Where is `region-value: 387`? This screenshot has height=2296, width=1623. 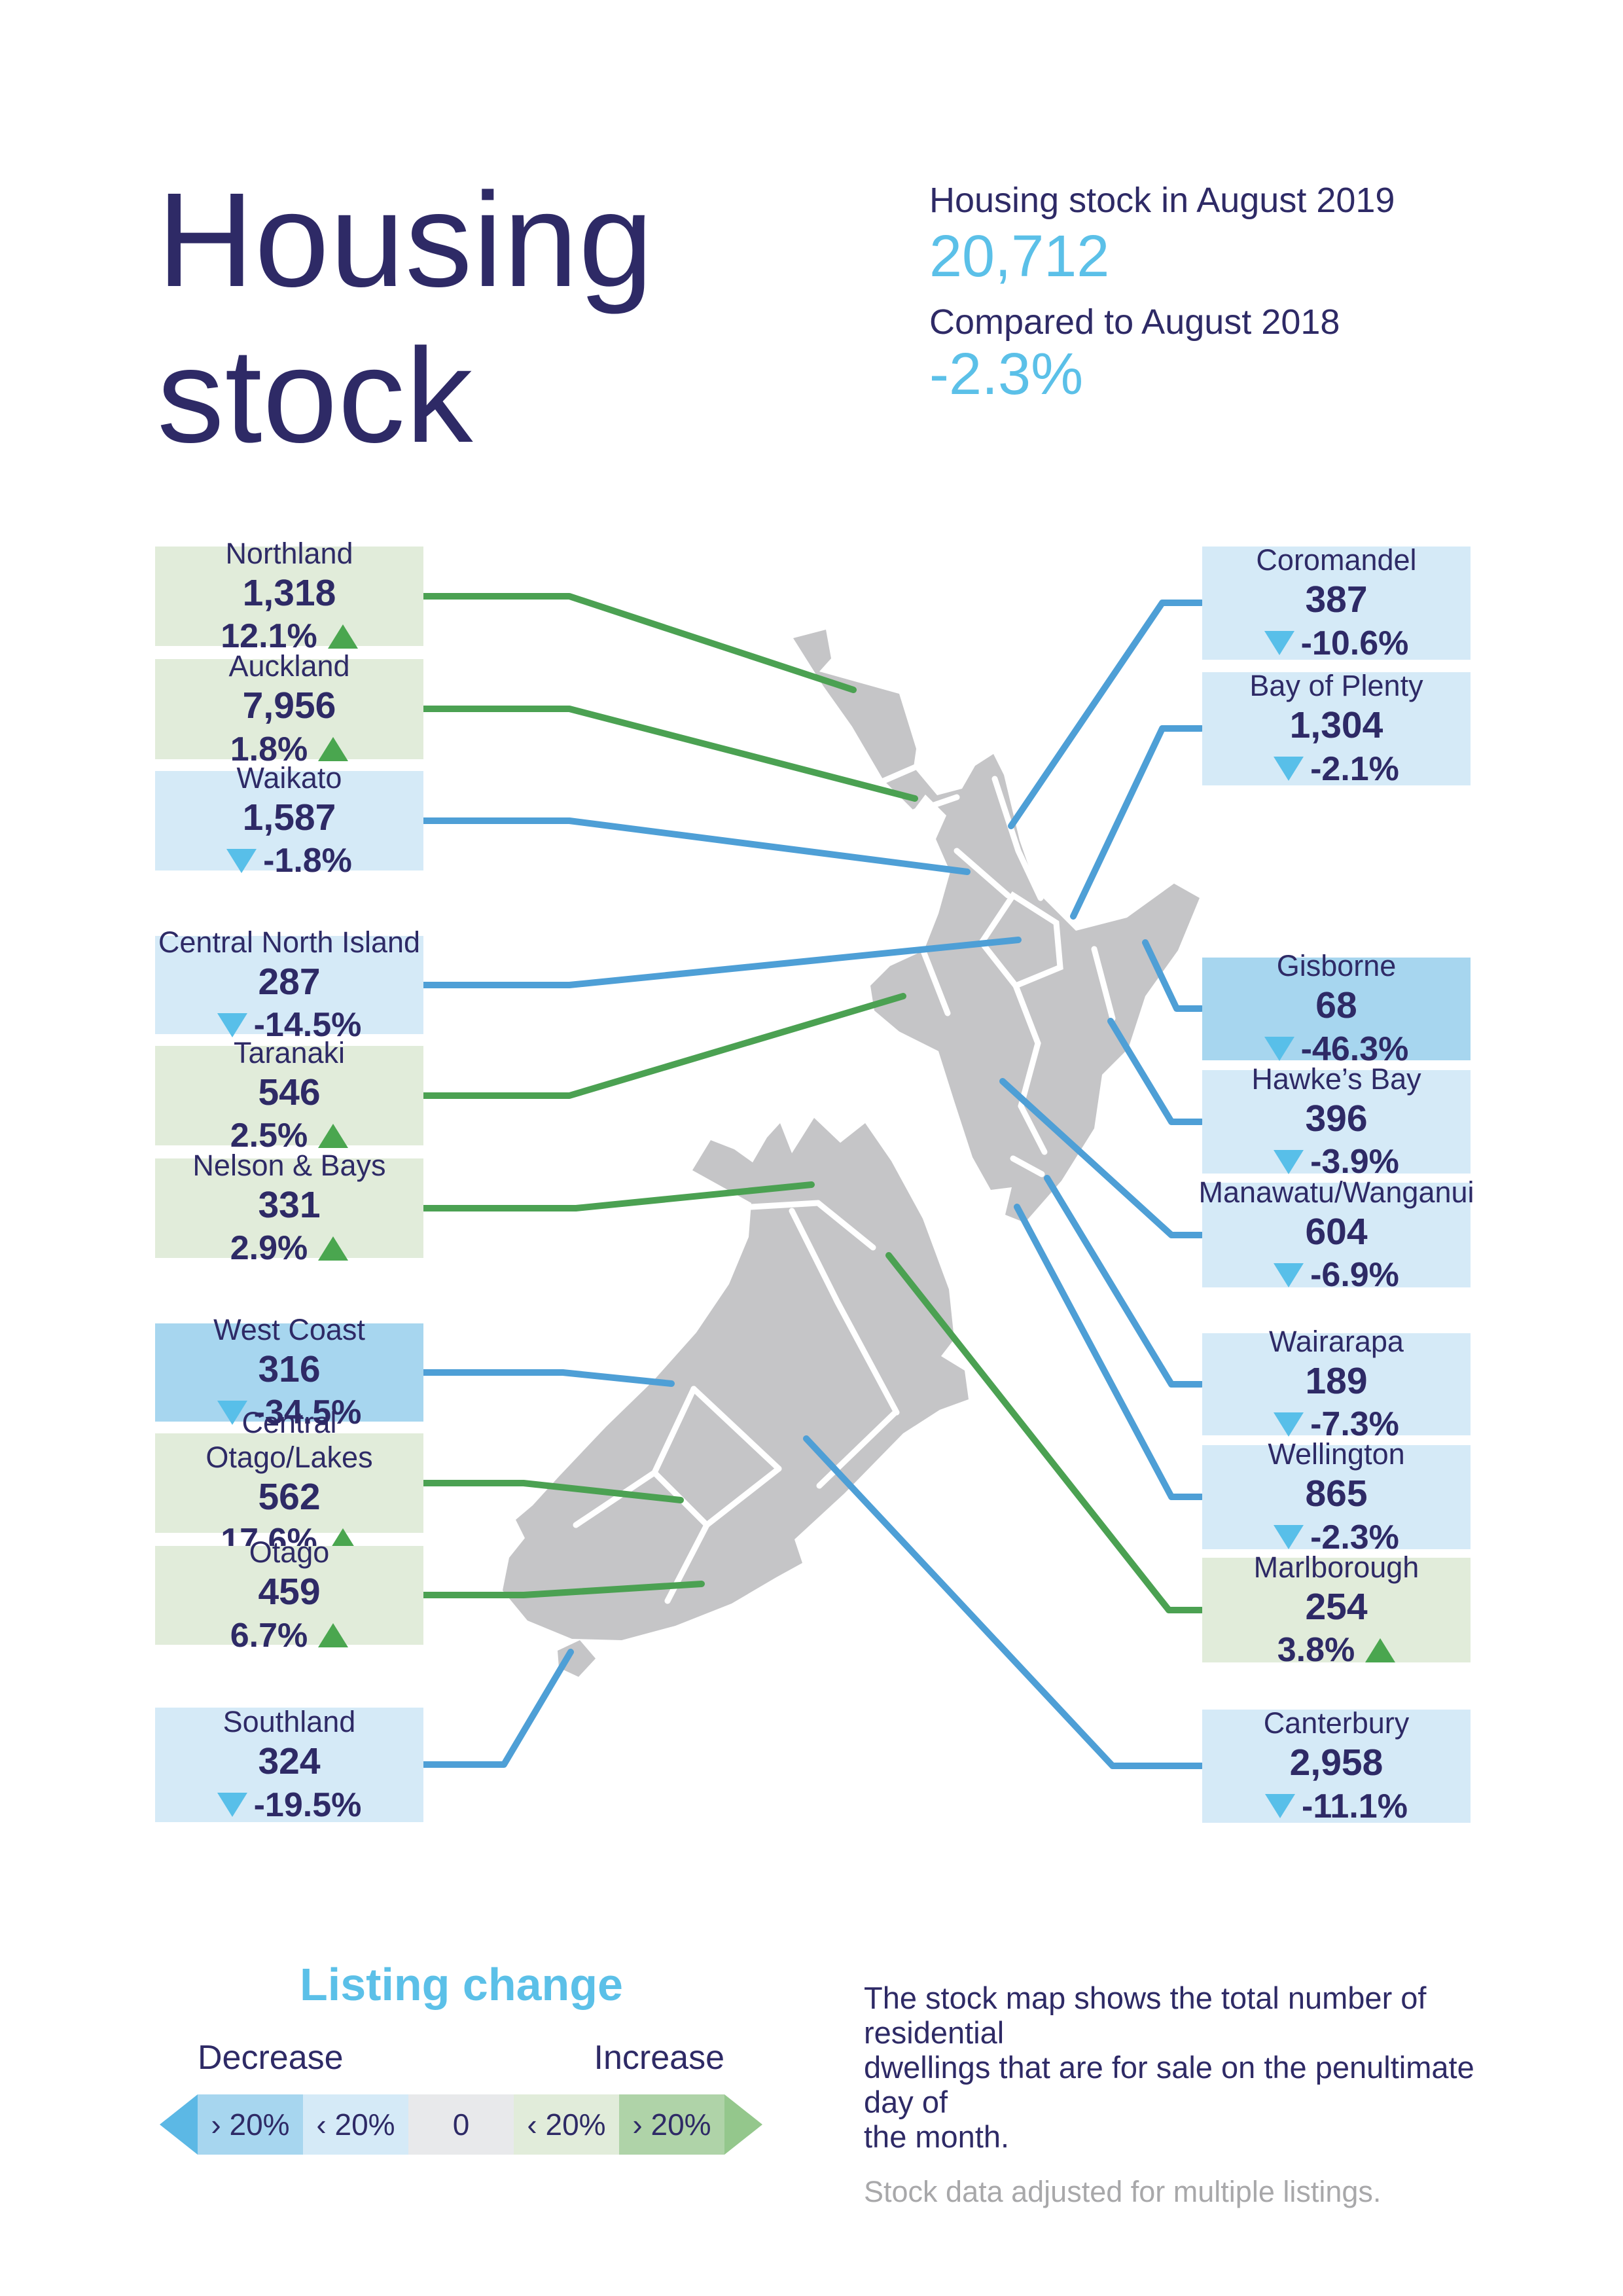 region-value: 387 is located at coordinates (1336, 600).